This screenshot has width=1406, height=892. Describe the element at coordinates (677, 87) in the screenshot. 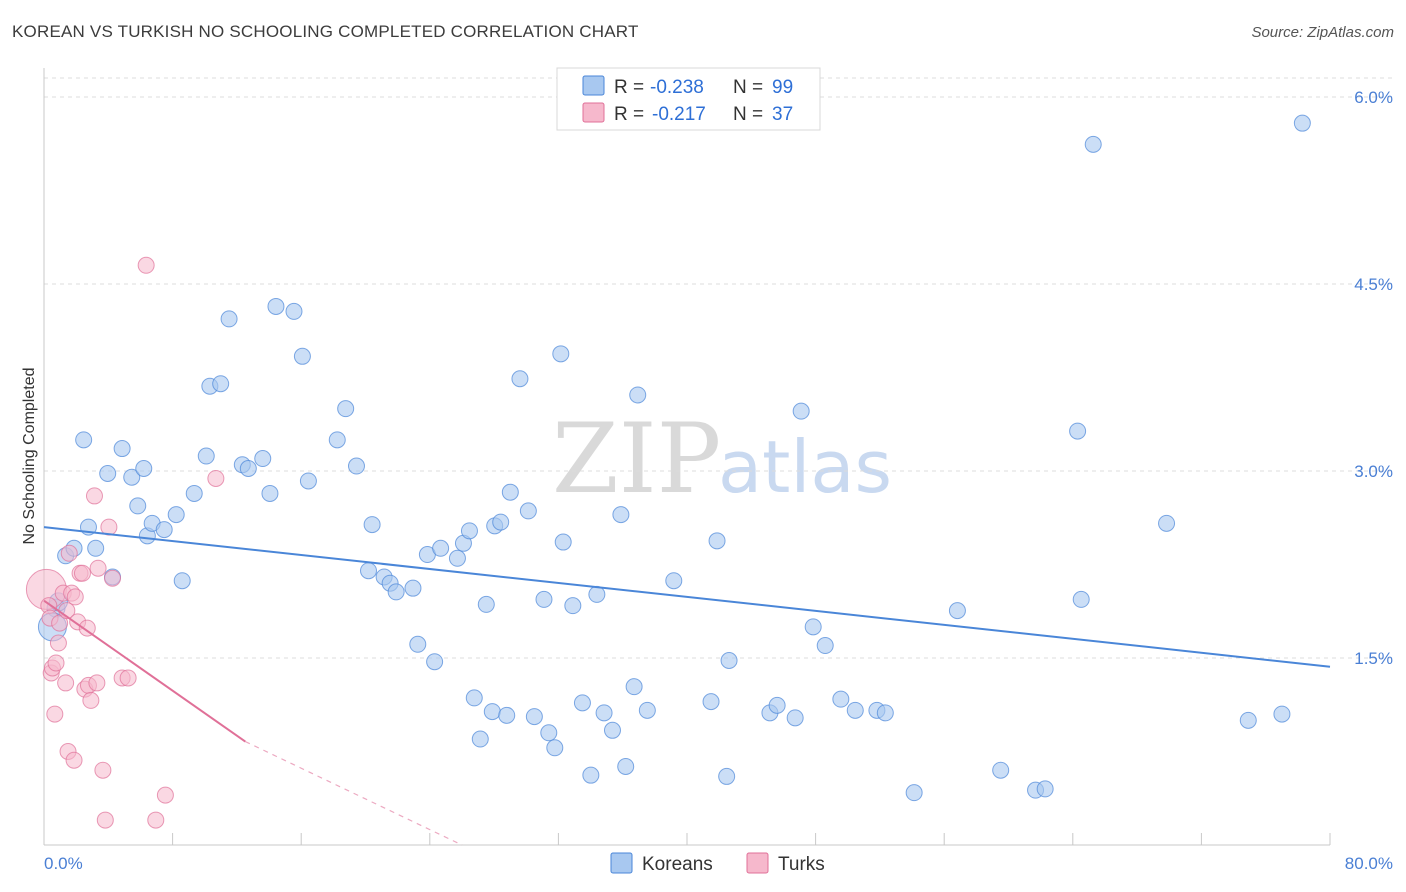

I see `legend-r-value-koreans: -0.238` at that location.